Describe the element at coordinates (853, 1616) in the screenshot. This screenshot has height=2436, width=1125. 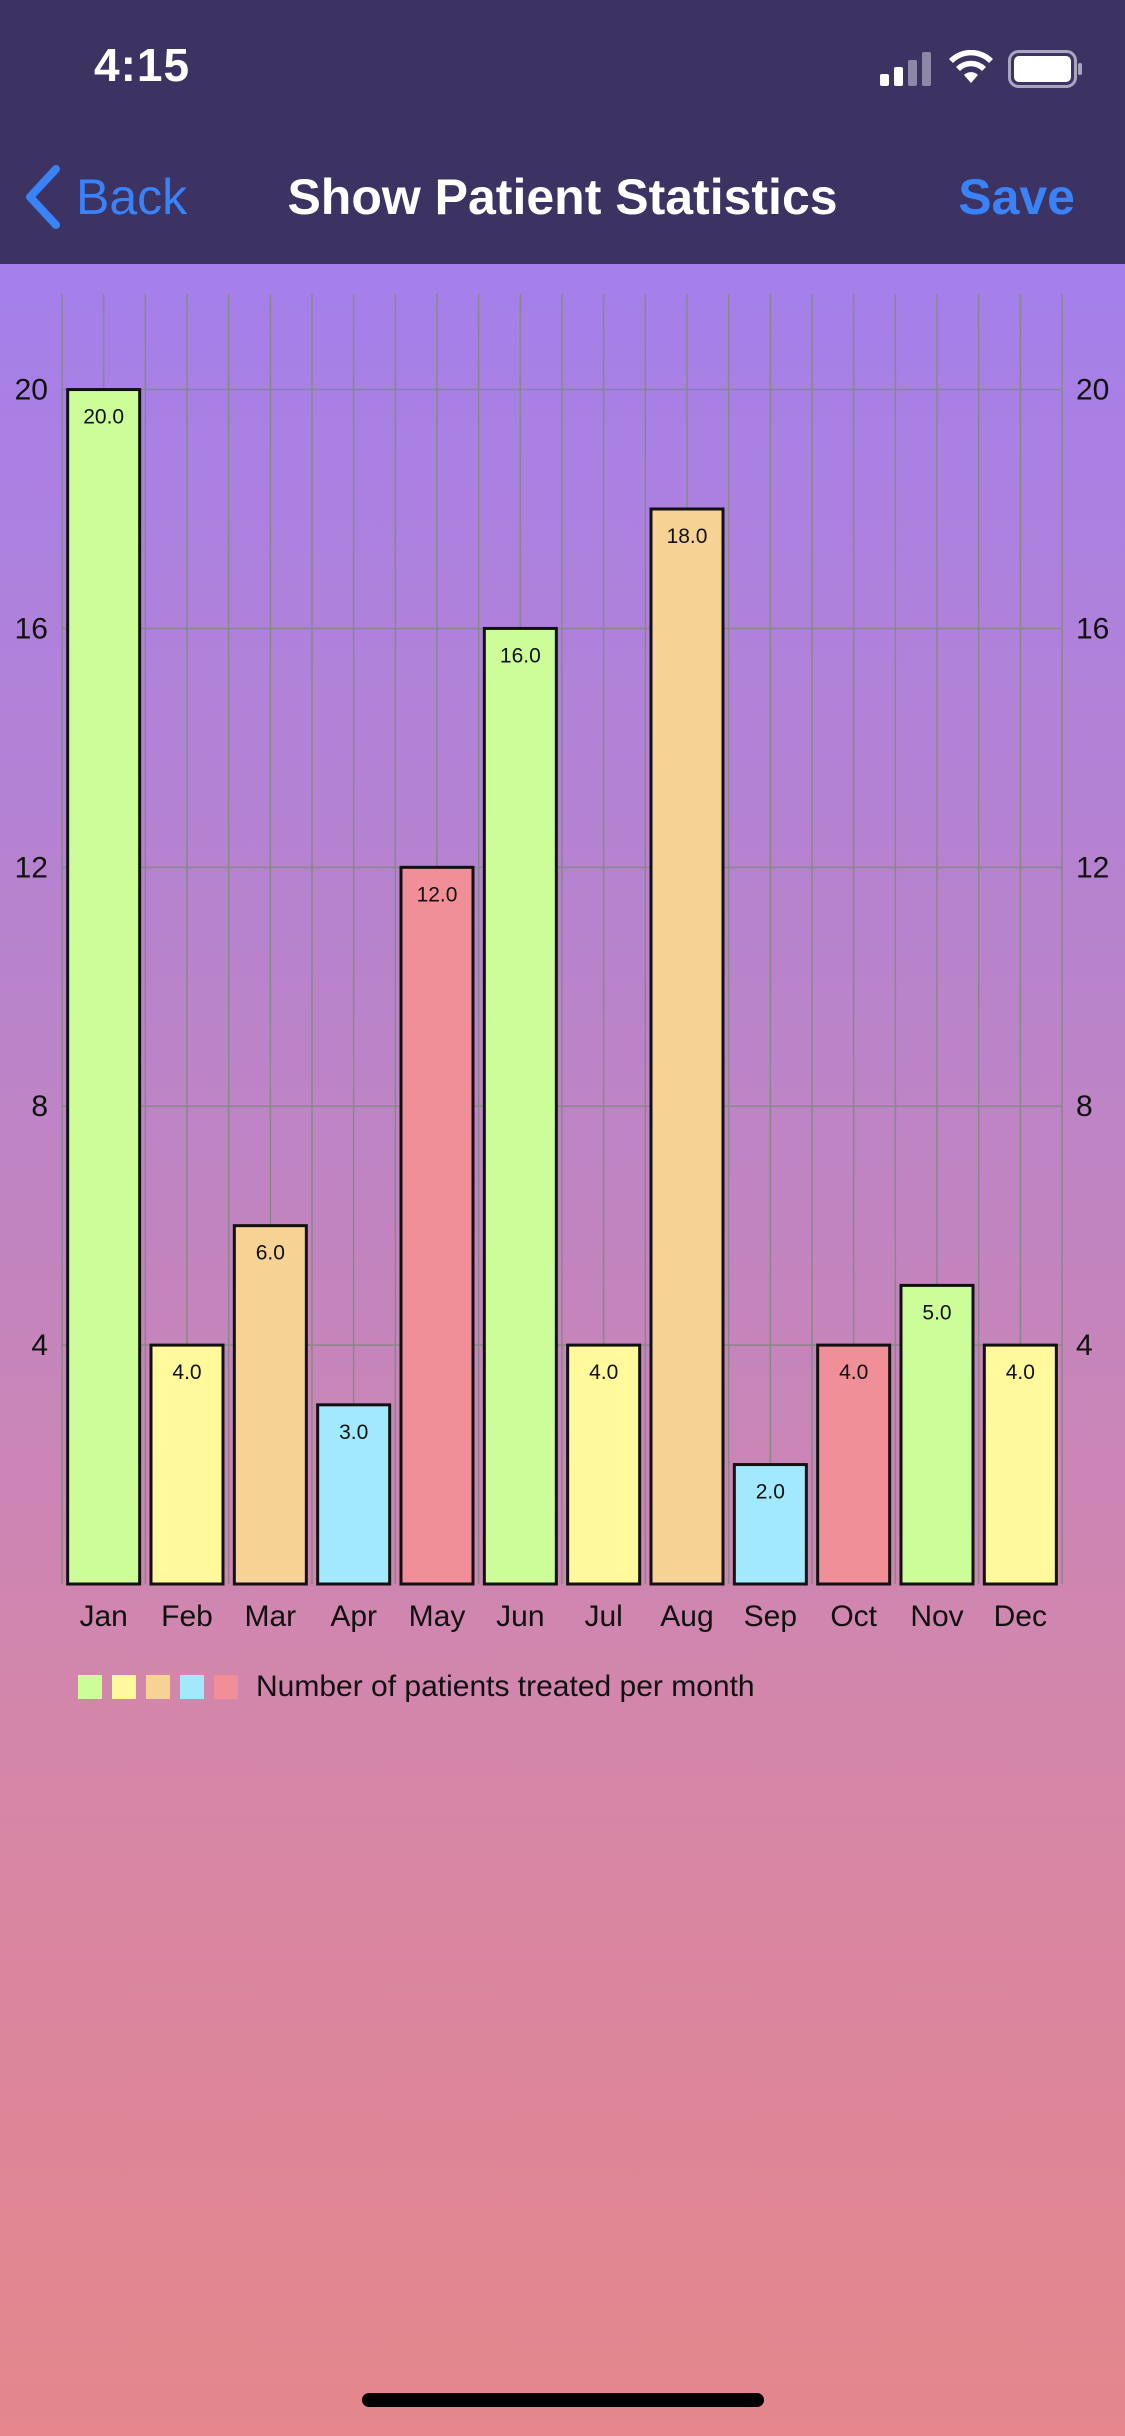
I see `x-tick-label: Oct` at that location.